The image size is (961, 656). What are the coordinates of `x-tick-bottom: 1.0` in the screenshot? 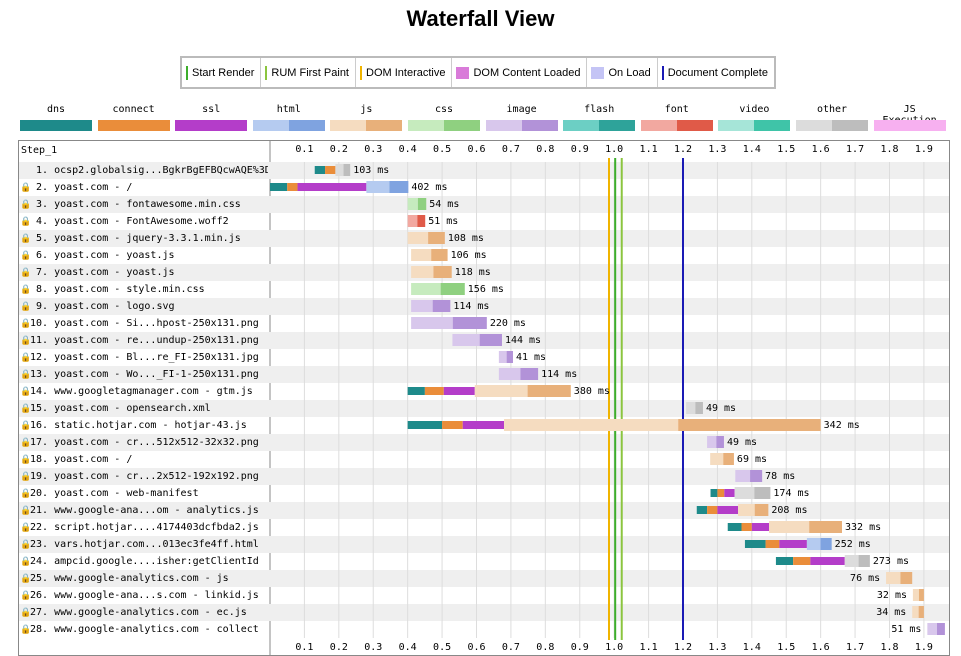 It's located at (614, 647).